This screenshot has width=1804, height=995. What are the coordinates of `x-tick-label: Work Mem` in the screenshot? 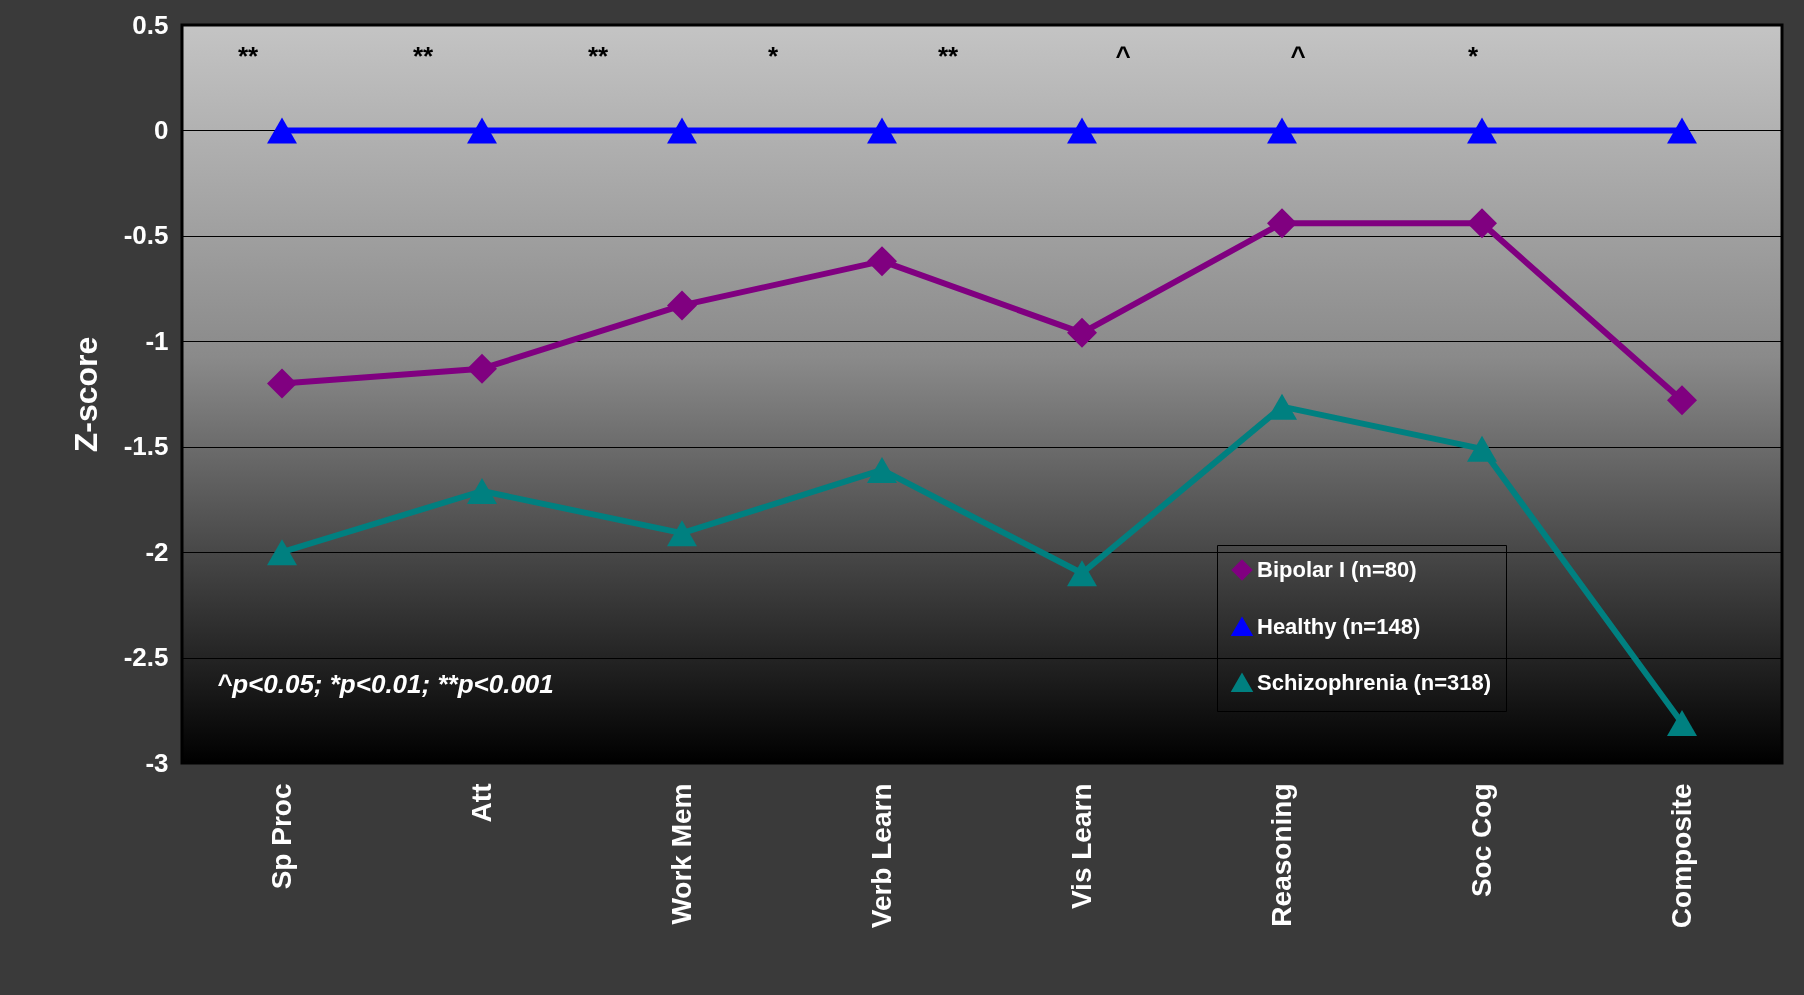 It's located at (681, 854).